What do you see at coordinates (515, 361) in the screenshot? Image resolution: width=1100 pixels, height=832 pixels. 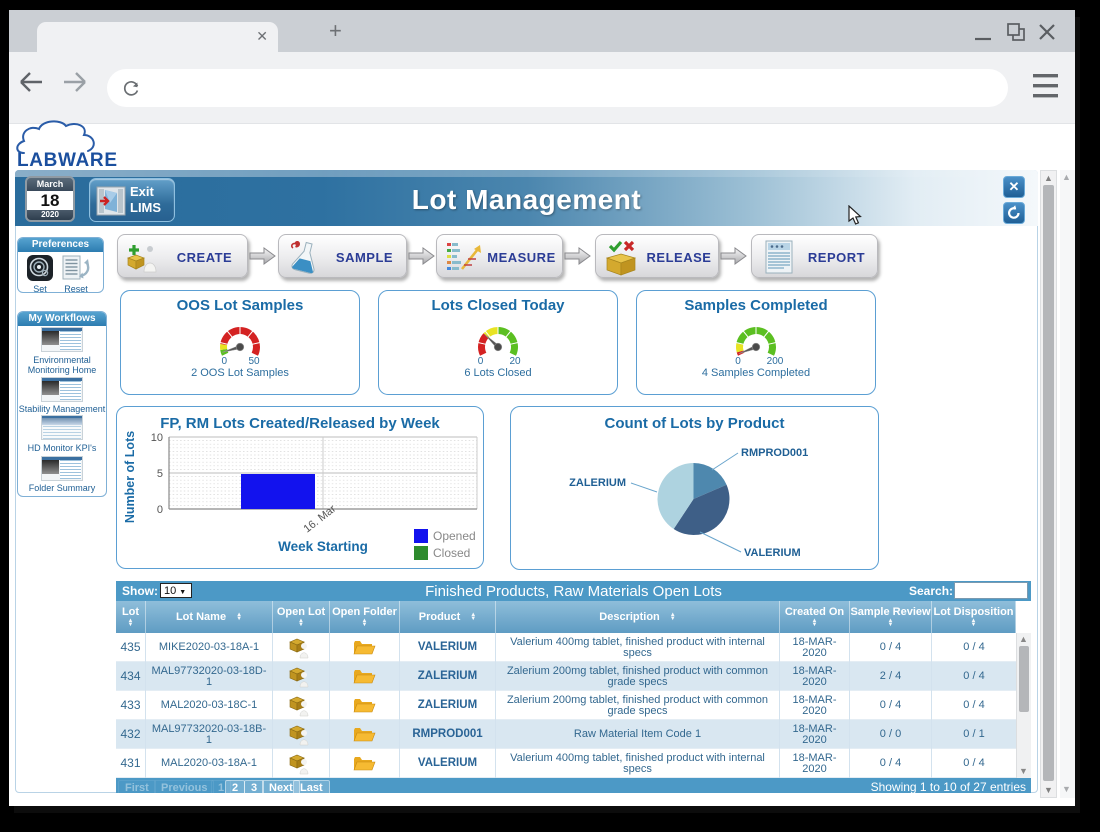 I see `svg-text: 20` at bounding box center [515, 361].